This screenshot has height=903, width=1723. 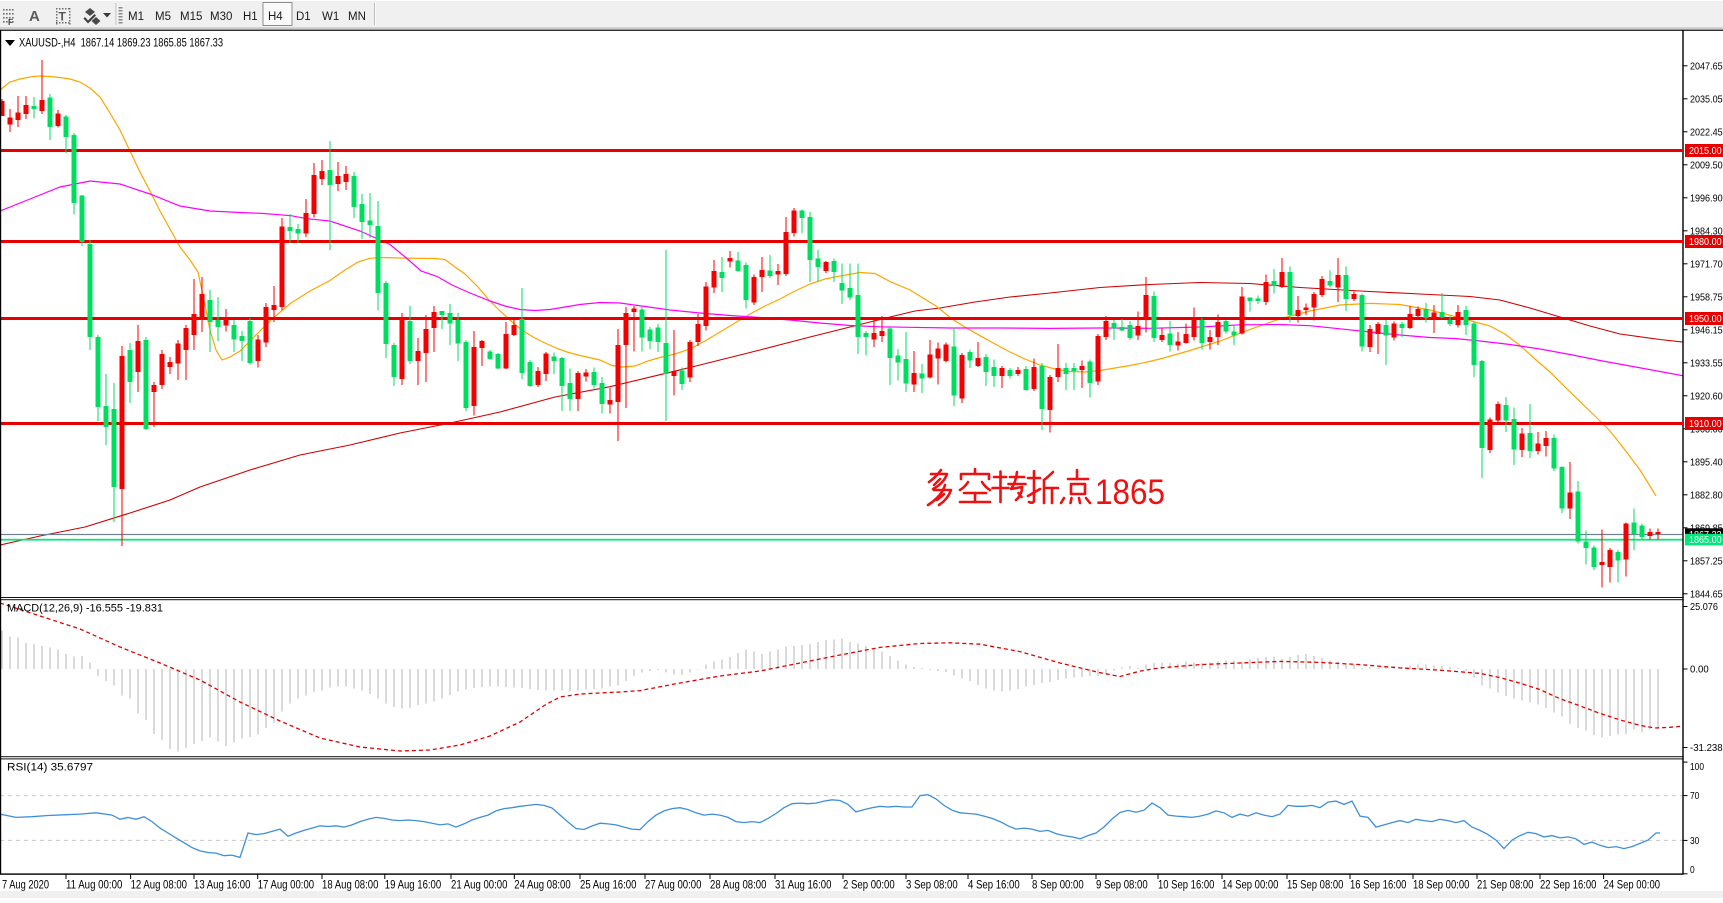 I want to click on svg-text: 11 Aug 00:00, so click(x=94, y=885).